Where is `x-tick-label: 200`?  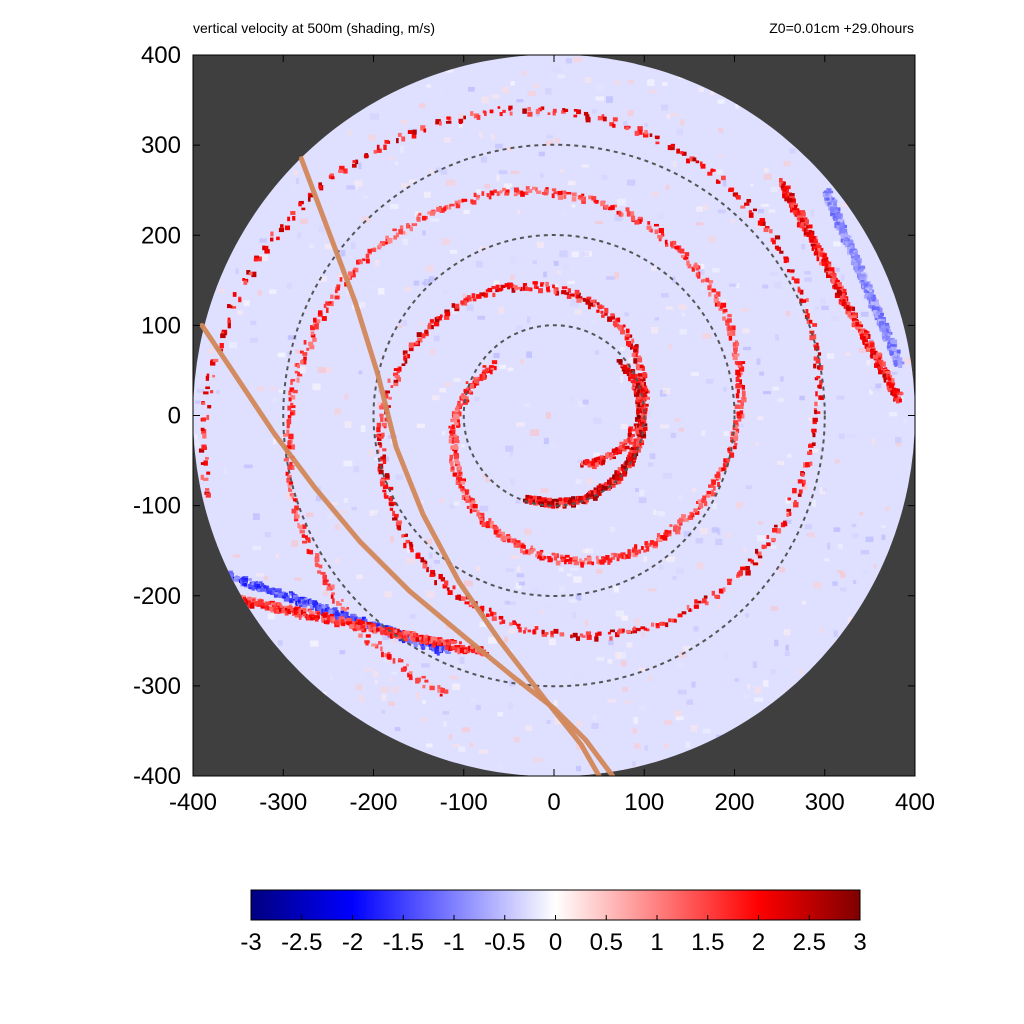 x-tick-label: 200 is located at coordinates (734, 802).